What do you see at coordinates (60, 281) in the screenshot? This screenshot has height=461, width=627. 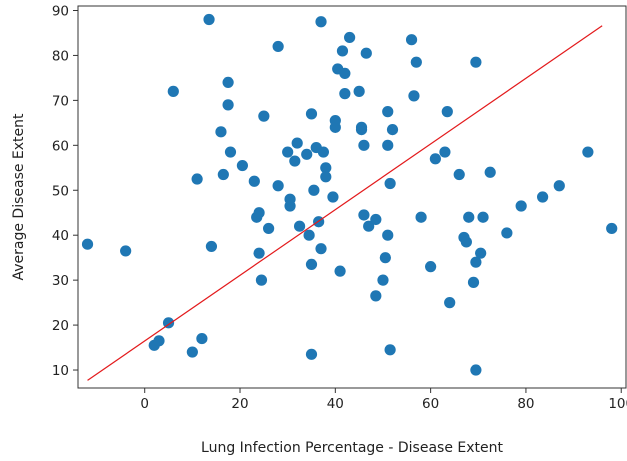 I see `y-tick-label: 30` at bounding box center [60, 281].